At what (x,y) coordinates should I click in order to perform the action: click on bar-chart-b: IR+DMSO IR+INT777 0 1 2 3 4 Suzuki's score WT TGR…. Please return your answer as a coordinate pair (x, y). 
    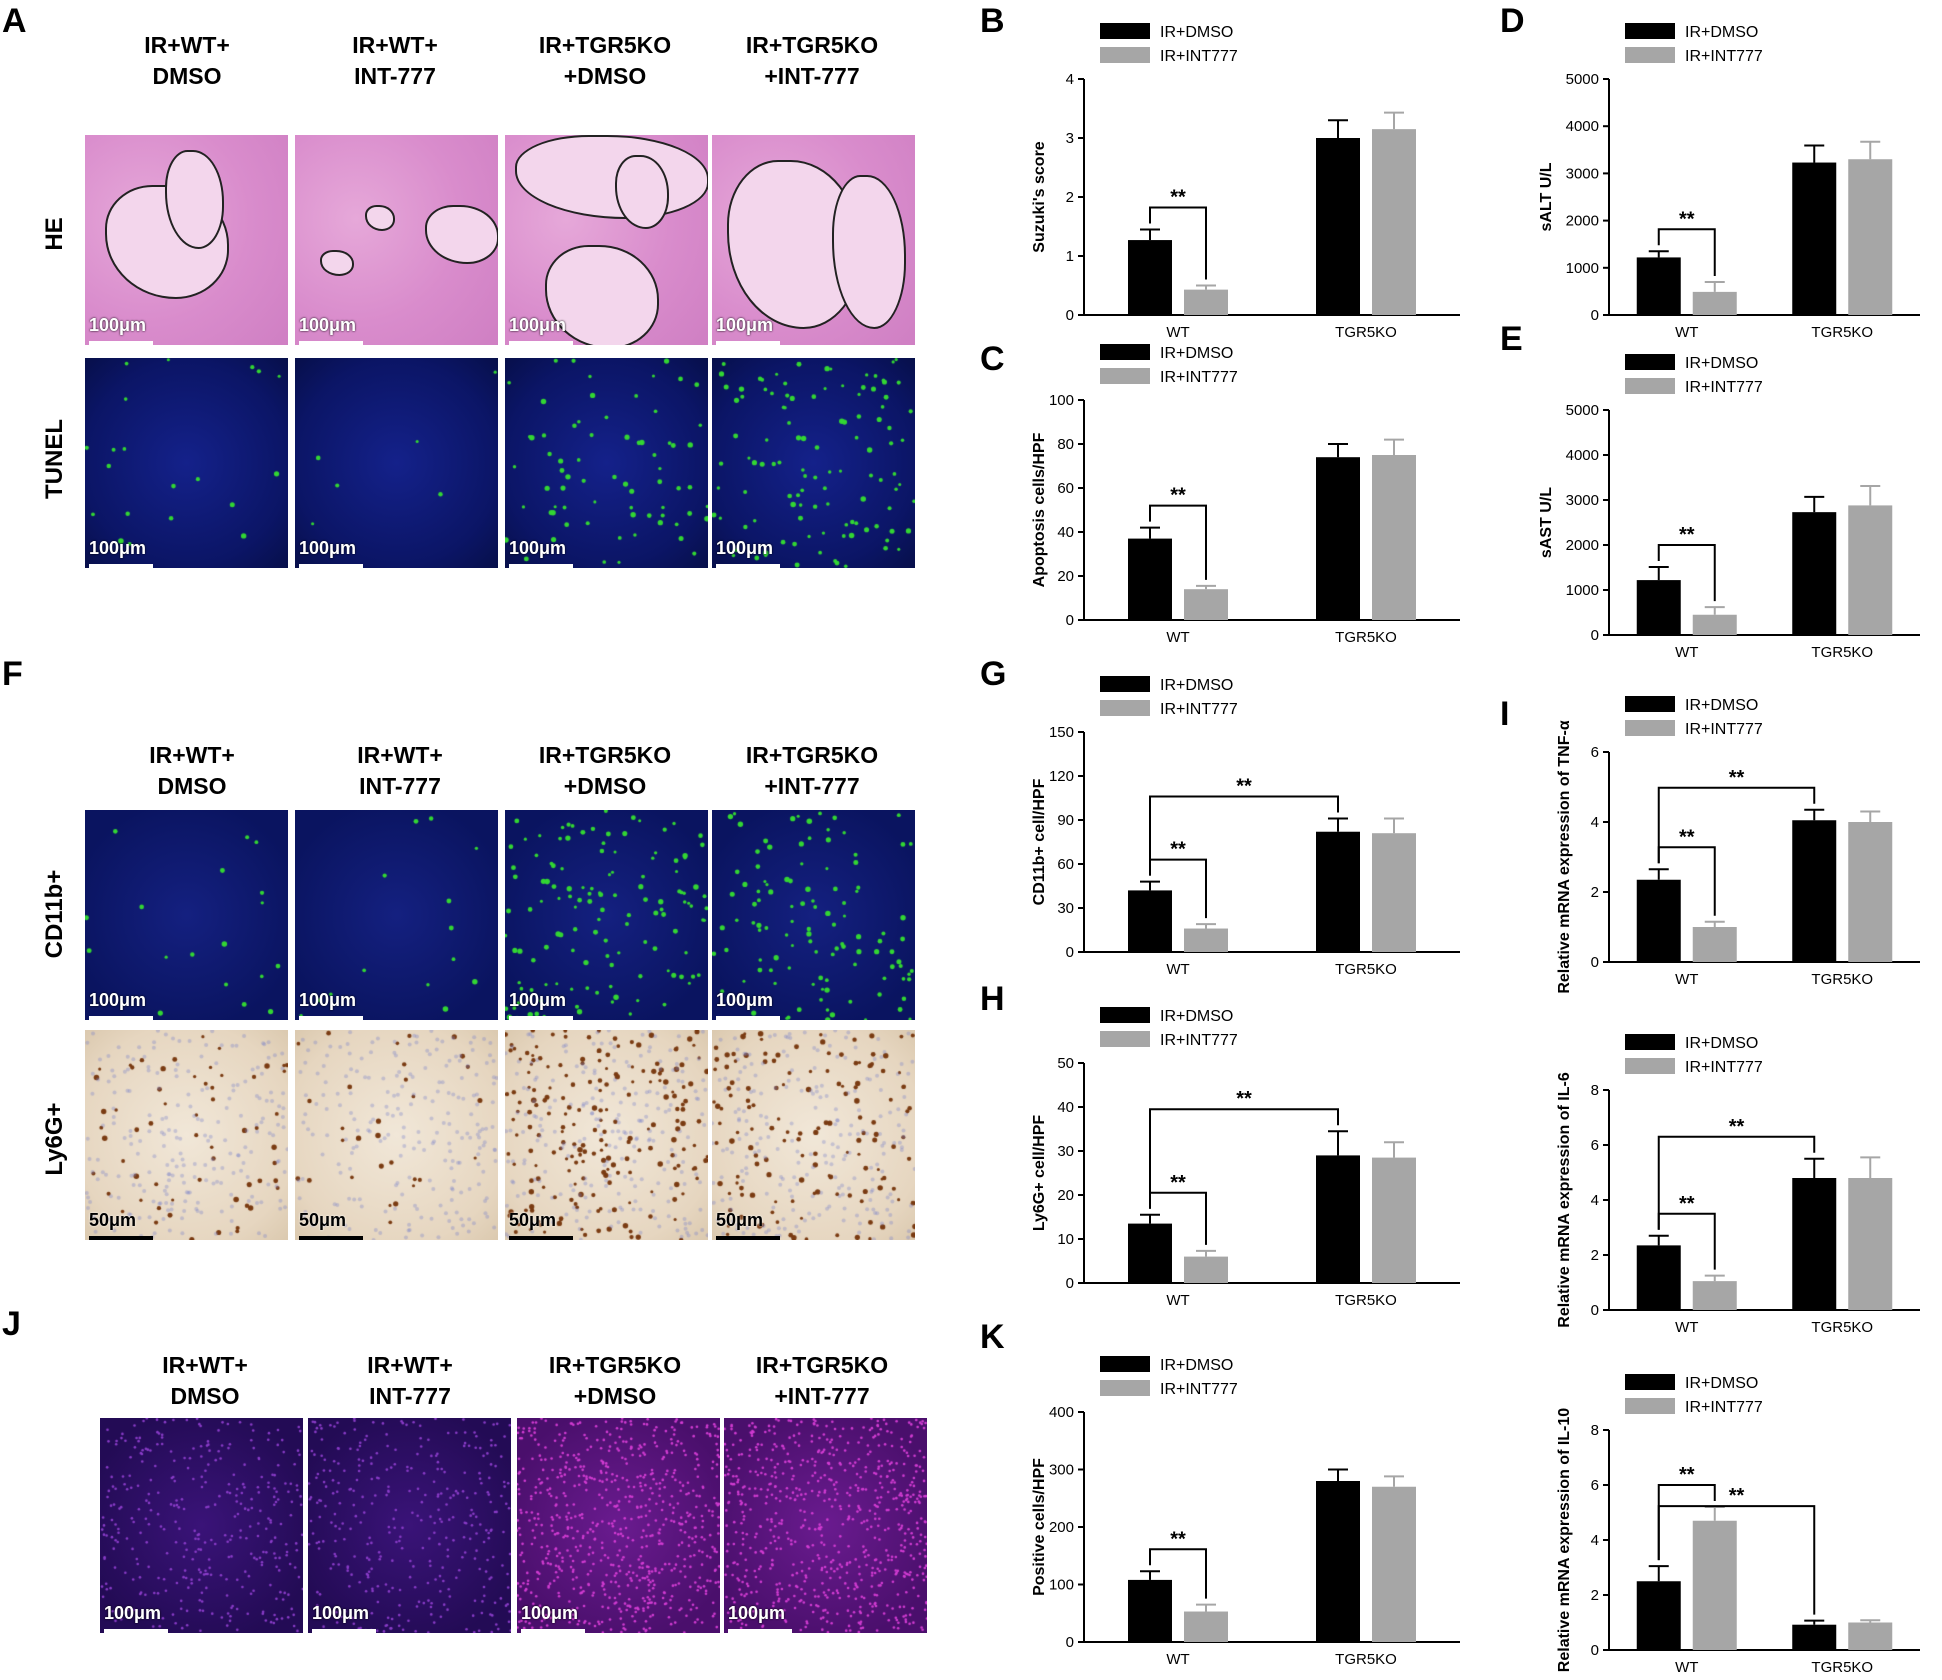
    Looking at the image, I should click on (1250, 182).